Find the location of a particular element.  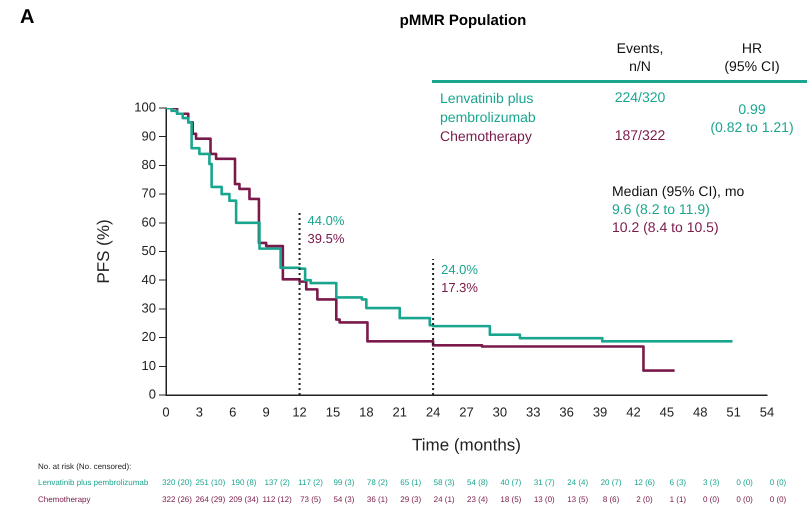

x-tick-label: 42 is located at coordinates (633, 412).